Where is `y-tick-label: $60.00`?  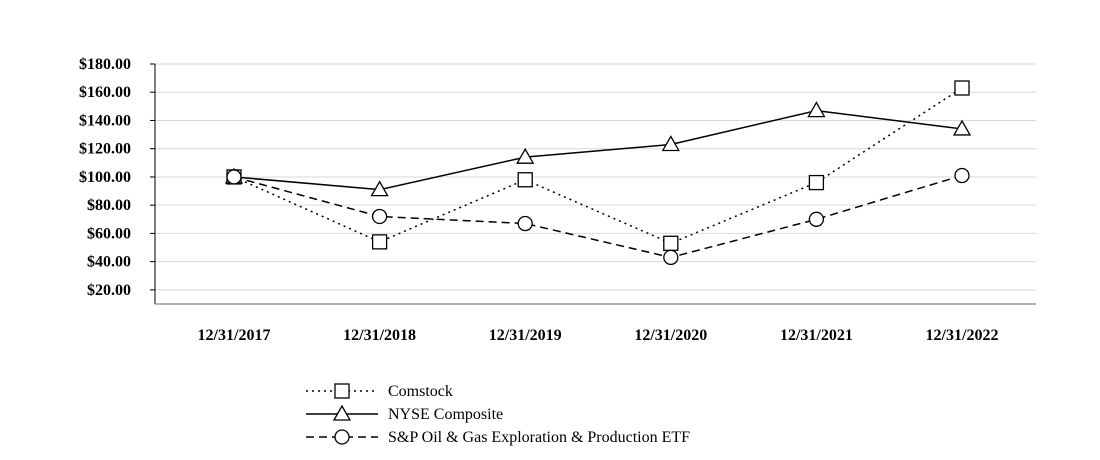
y-tick-label: $60.00 is located at coordinates (109, 233).